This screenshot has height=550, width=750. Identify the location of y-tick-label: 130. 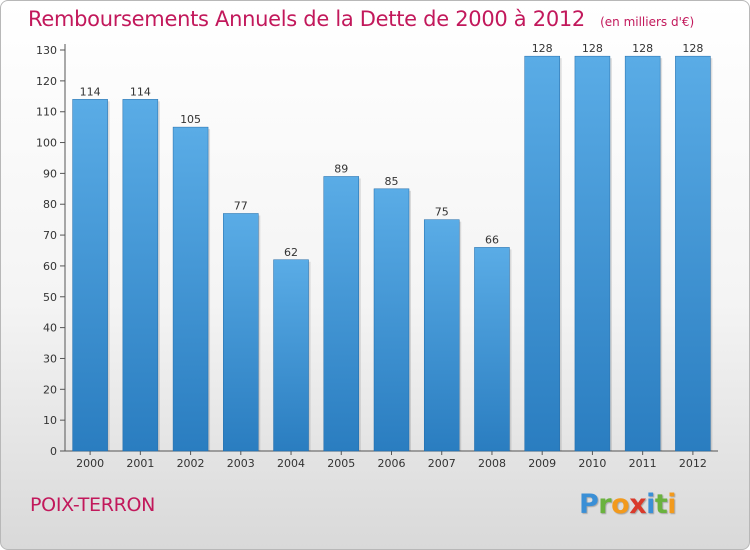
(46, 50).